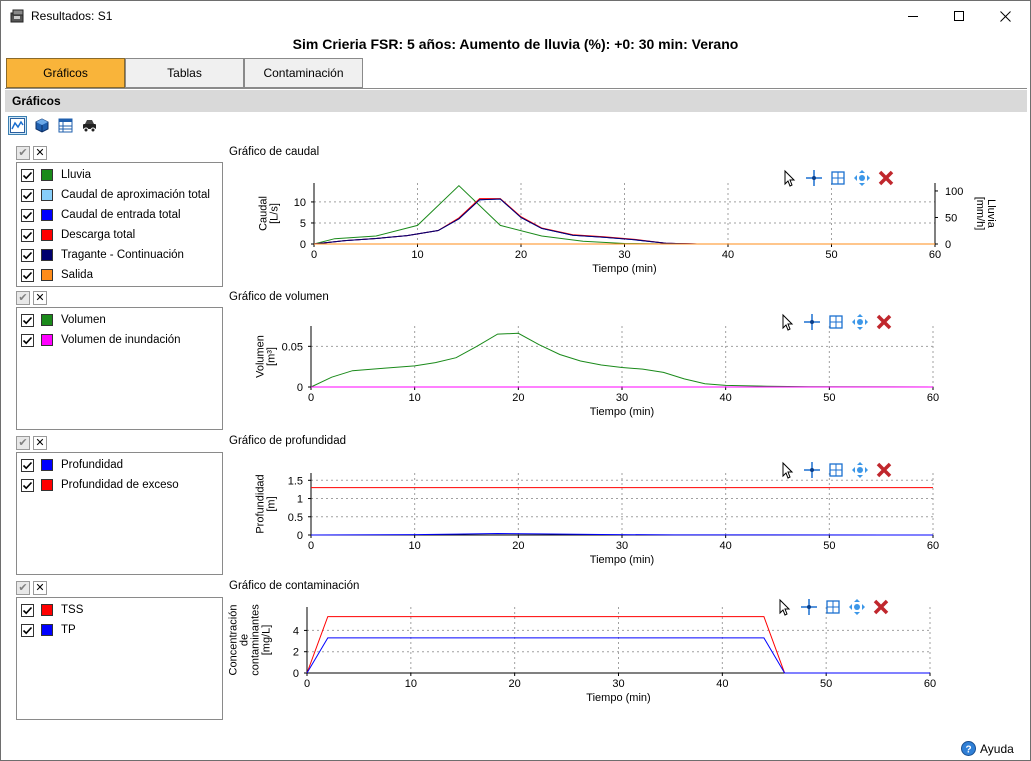 This screenshot has height=761, width=1031. What do you see at coordinates (115, 195) in the screenshot?
I see `legend-item-caudal-aproximacion: Caudal de aproximación total` at bounding box center [115, 195].